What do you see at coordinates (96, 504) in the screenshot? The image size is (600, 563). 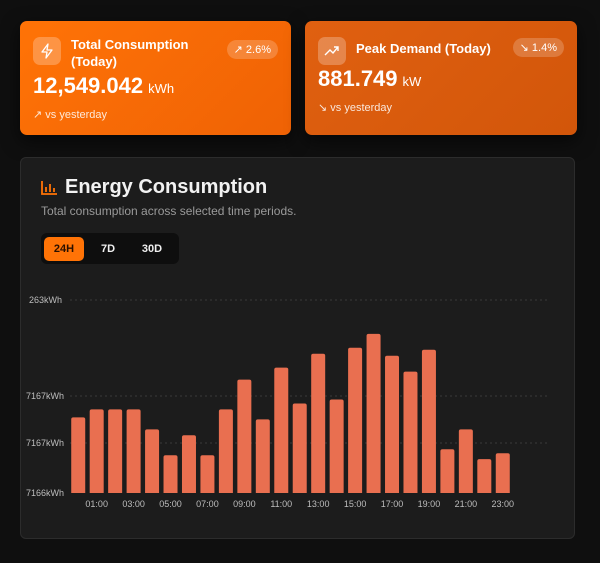 I see `x-tick-label: 01:00` at bounding box center [96, 504].